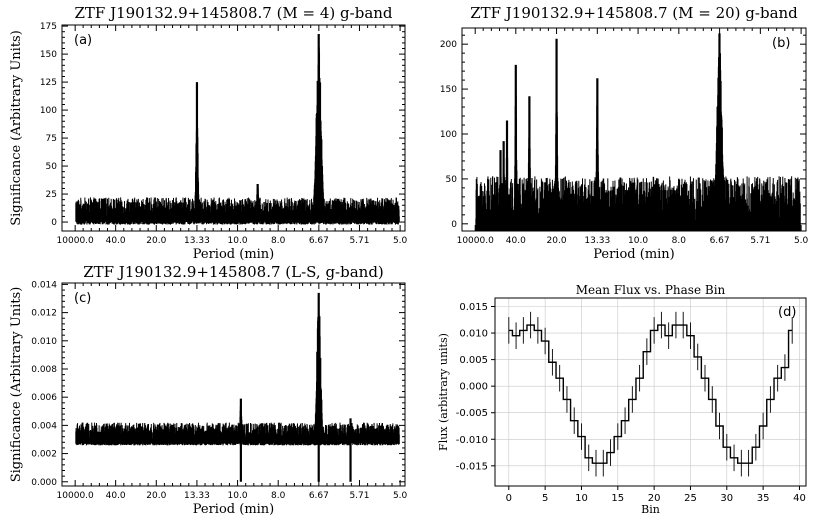 The image size is (831, 527). What do you see at coordinates (651, 290) in the screenshot?
I see `chart-title: Mean Flux vs. Phase Bin` at bounding box center [651, 290].